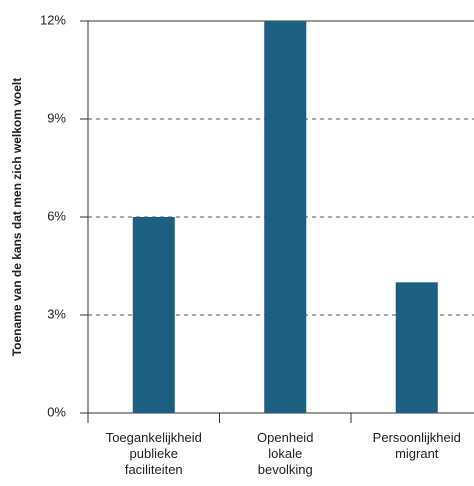  Describe the element at coordinates (154, 469) in the screenshot. I see `x-tick-label-line: faciliteiten` at that location.